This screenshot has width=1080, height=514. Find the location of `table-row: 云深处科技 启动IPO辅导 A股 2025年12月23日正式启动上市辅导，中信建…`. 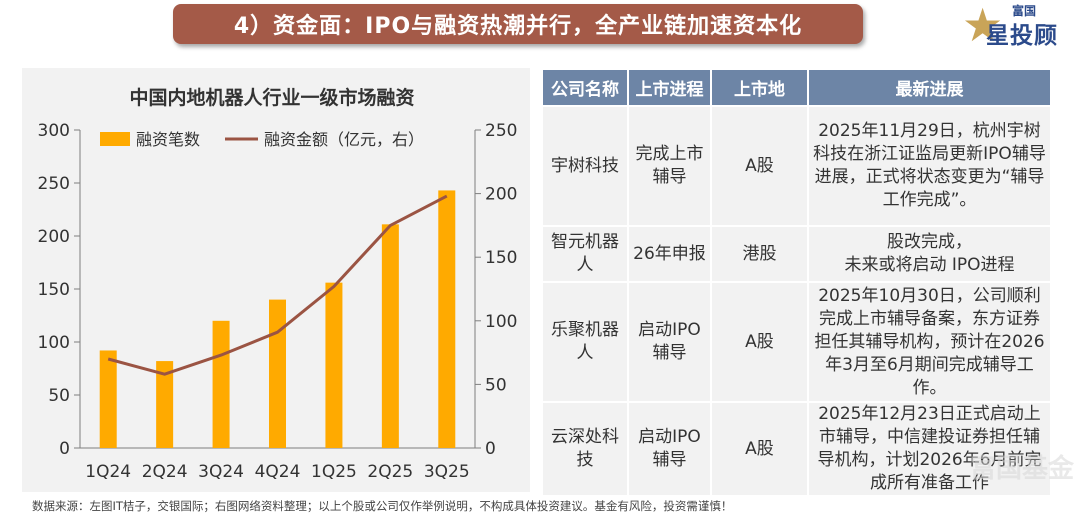

table-row: 云深处科技 启动IPO辅导 A股 2025年12月23日正式启动上市辅导，中信建… is located at coordinates (796, 449).